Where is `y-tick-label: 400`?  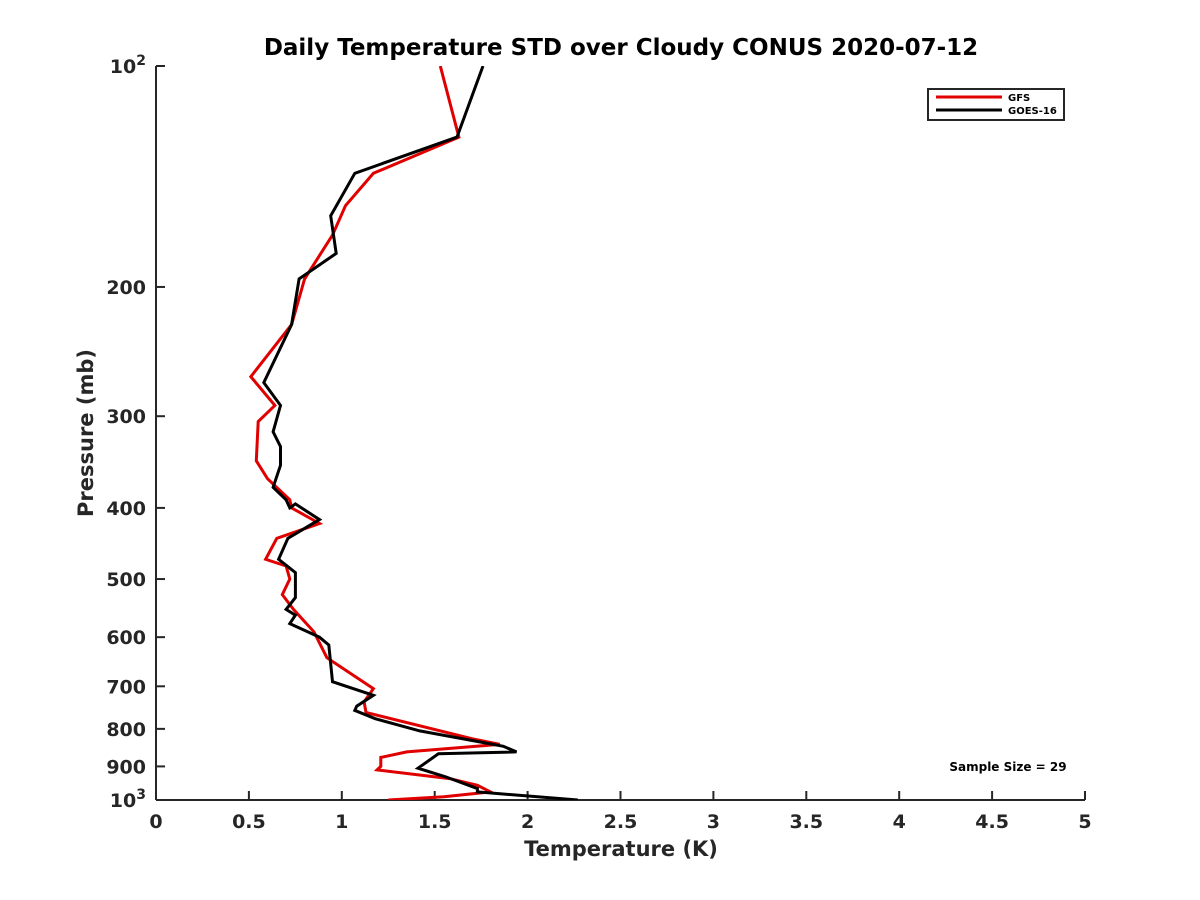
y-tick-label: 400 is located at coordinates (126, 509).